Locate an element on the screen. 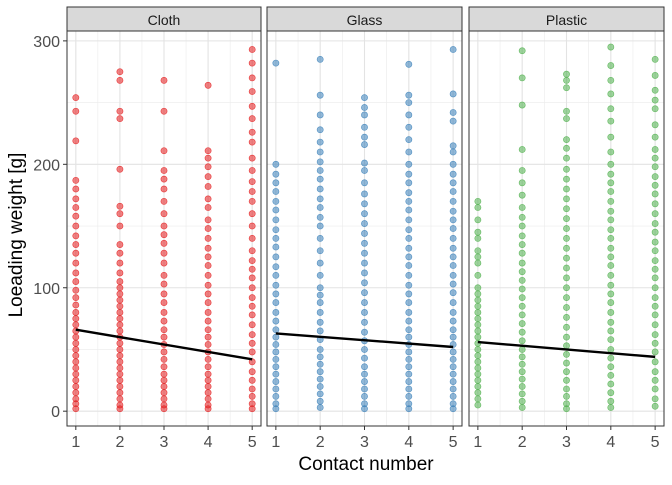 The height and width of the screenshot is (485, 672). x-tick-label: 2 is located at coordinates (119, 442).